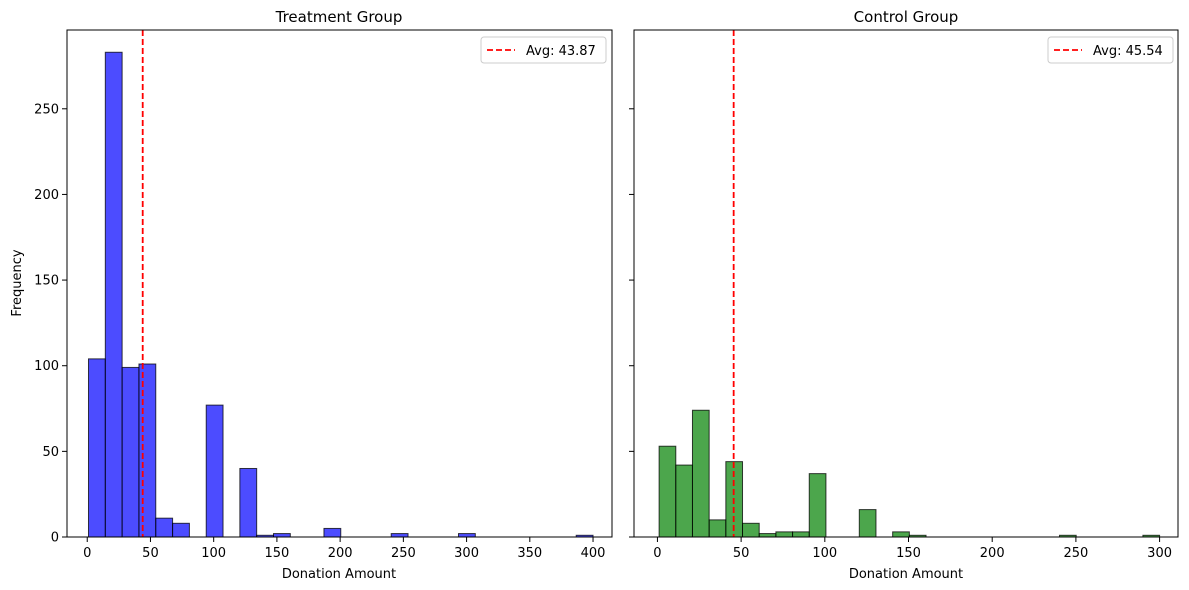  What do you see at coordinates (46, 109) in the screenshot?
I see `treatment-y-tick-label-250: 250` at bounding box center [46, 109].